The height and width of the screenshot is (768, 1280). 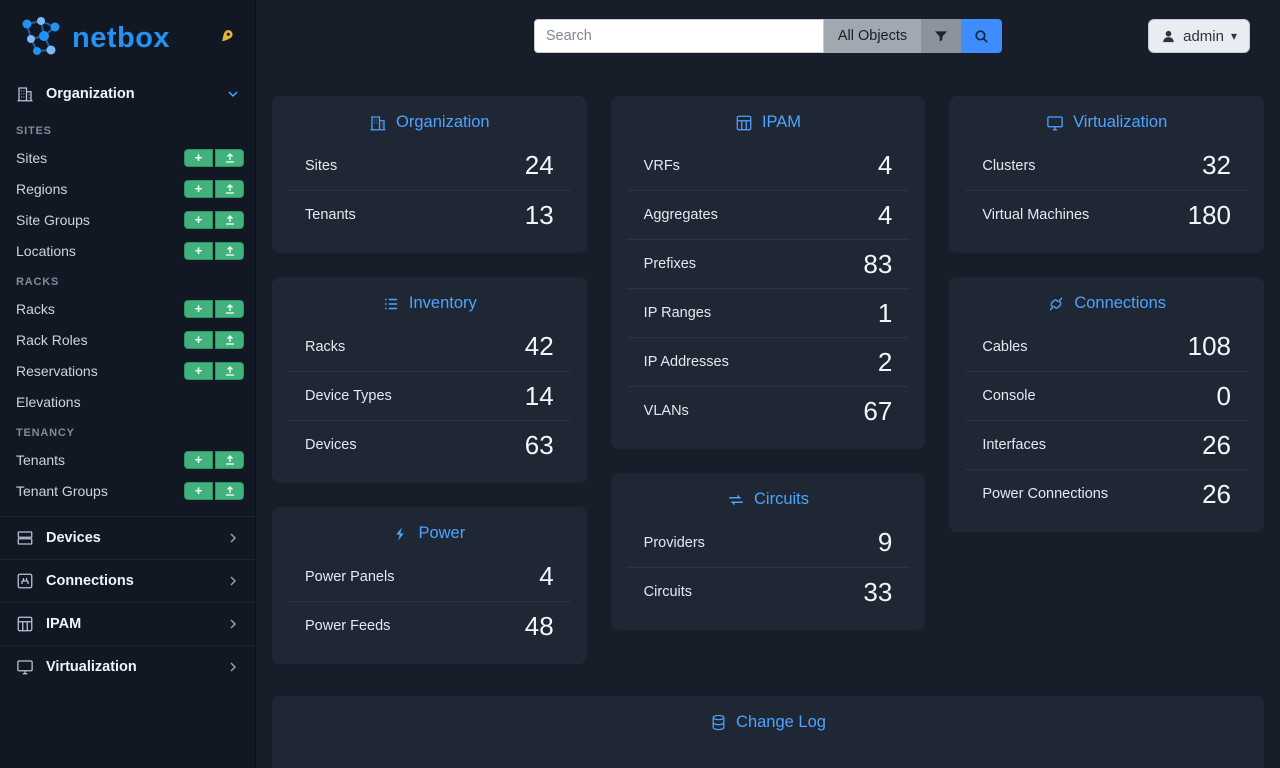 I want to click on stat-label: Providers, so click(x=674, y=542).